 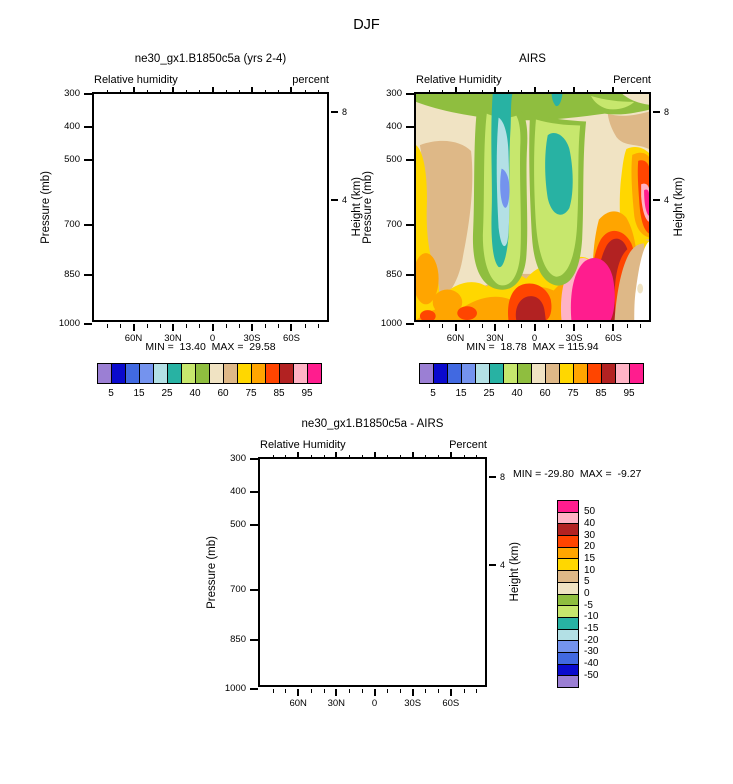 What do you see at coordinates (515, 572) in the screenshot?
I see `height-axis-label: Height (km)` at bounding box center [515, 572].